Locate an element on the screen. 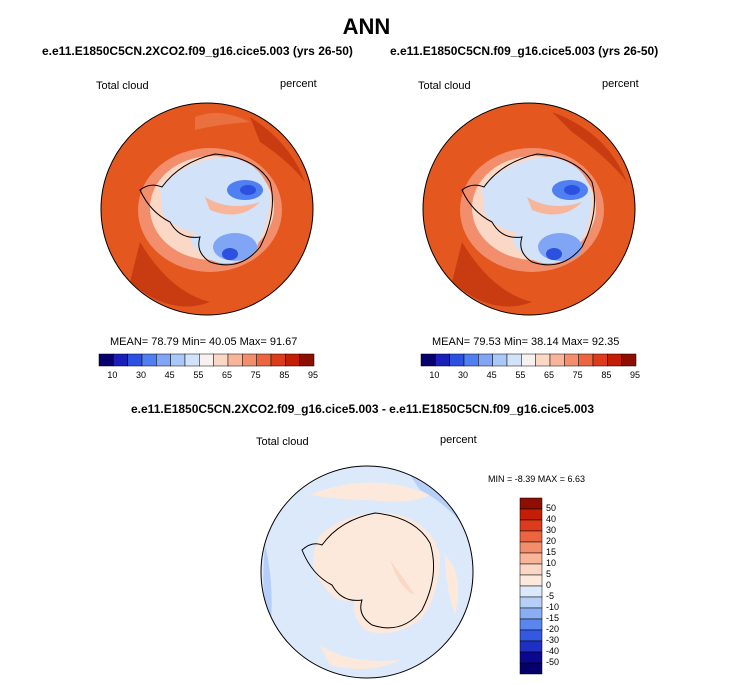 The width and height of the screenshot is (733, 685). diff-colorbar-tick-label: 50 is located at coordinates (551, 508).